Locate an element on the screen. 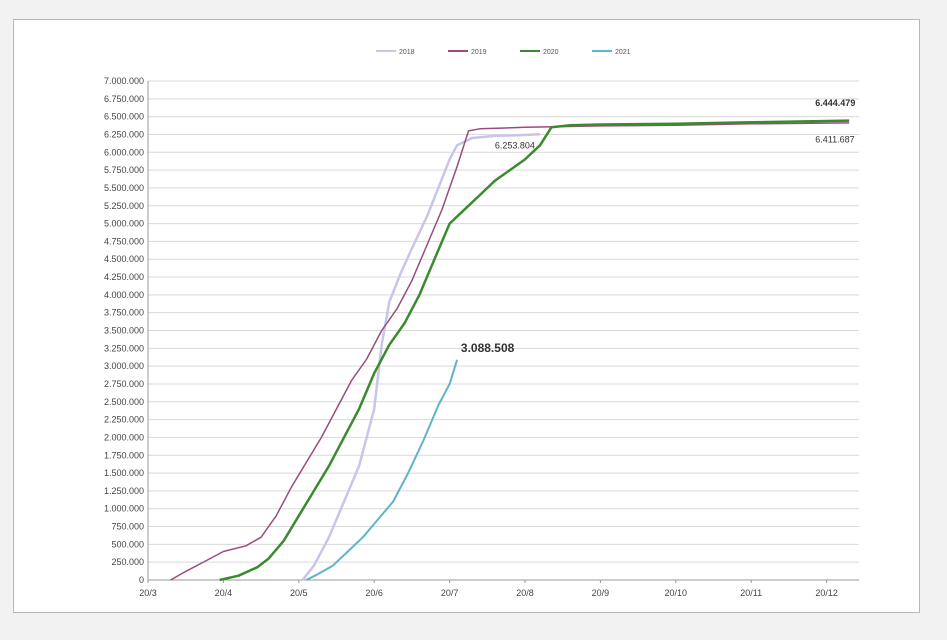  legend-label-2020: 2020 is located at coordinates (551, 52).